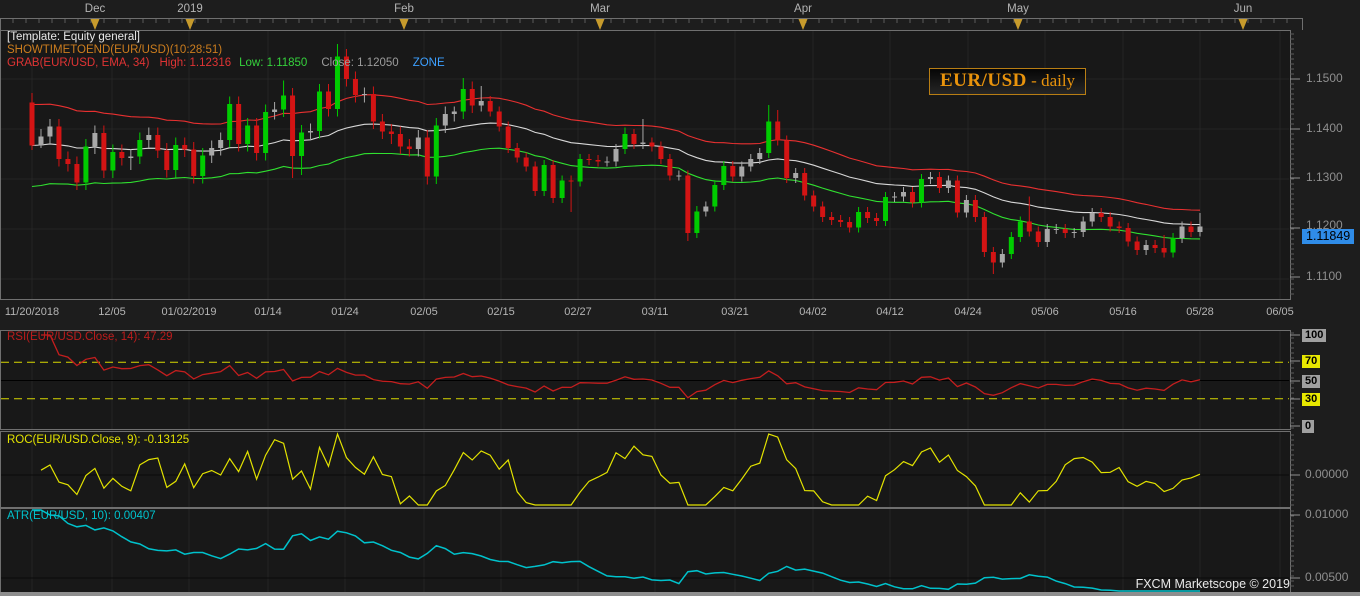  What do you see at coordinates (1314, 335) in the screenshot?
I see `rsi-level-badge: 100` at bounding box center [1314, 335].